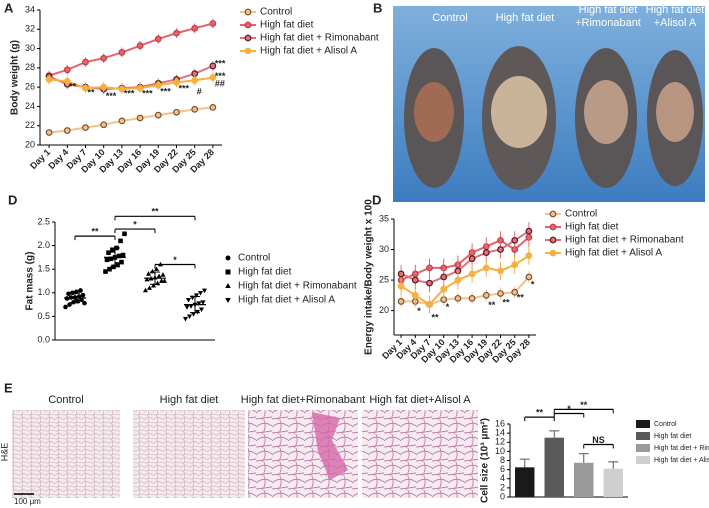  I want to click on y-tick-label: 8, so click(502, 460).